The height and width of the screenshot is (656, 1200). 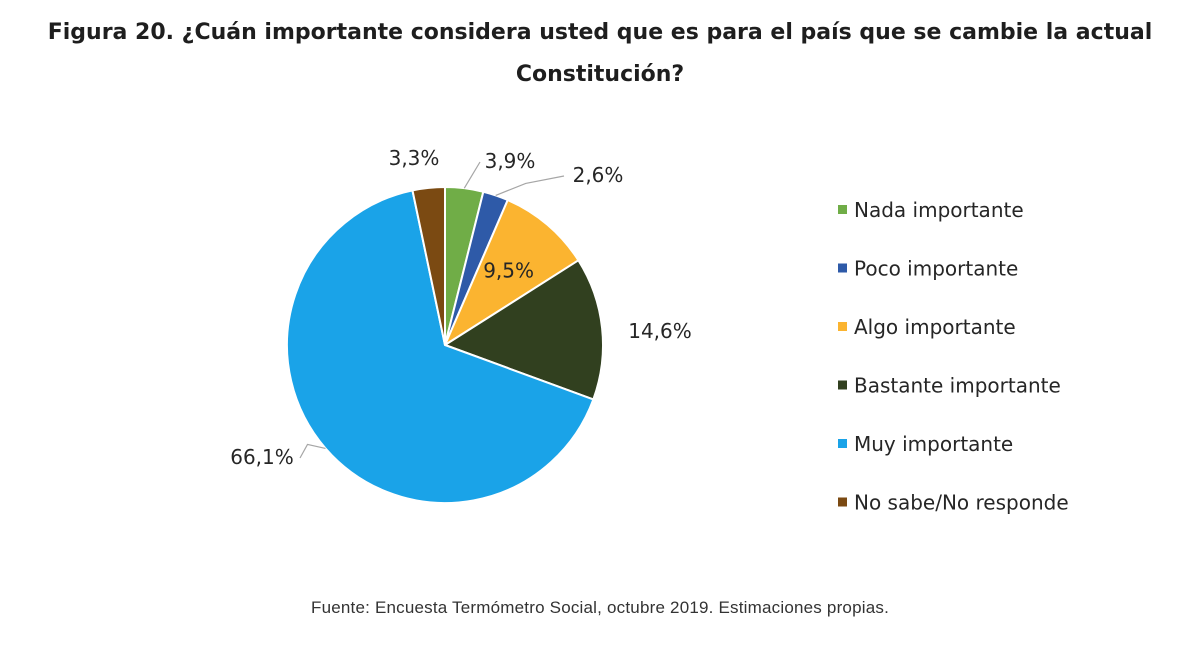 What do you see at coordinates (428, 265) in the screenshot?
I see `pie-slice-no-sabe-no-responde` at bounding box center [428, 265].